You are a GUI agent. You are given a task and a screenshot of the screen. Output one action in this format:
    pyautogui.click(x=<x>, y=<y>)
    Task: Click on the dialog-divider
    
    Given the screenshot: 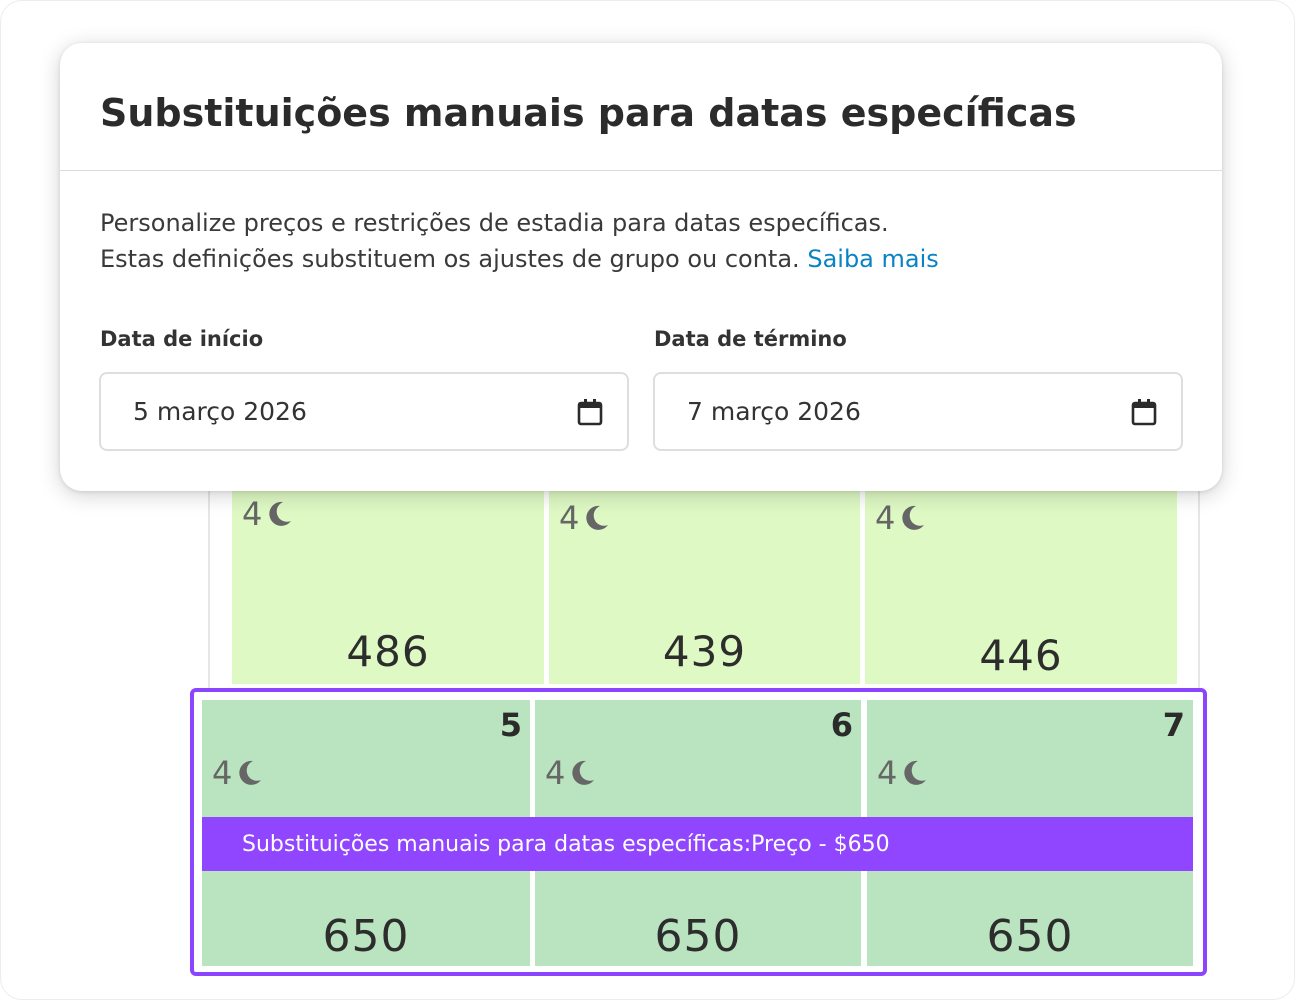 What is the action you would take?
    pyautogui.click(x=641, y=170)
    